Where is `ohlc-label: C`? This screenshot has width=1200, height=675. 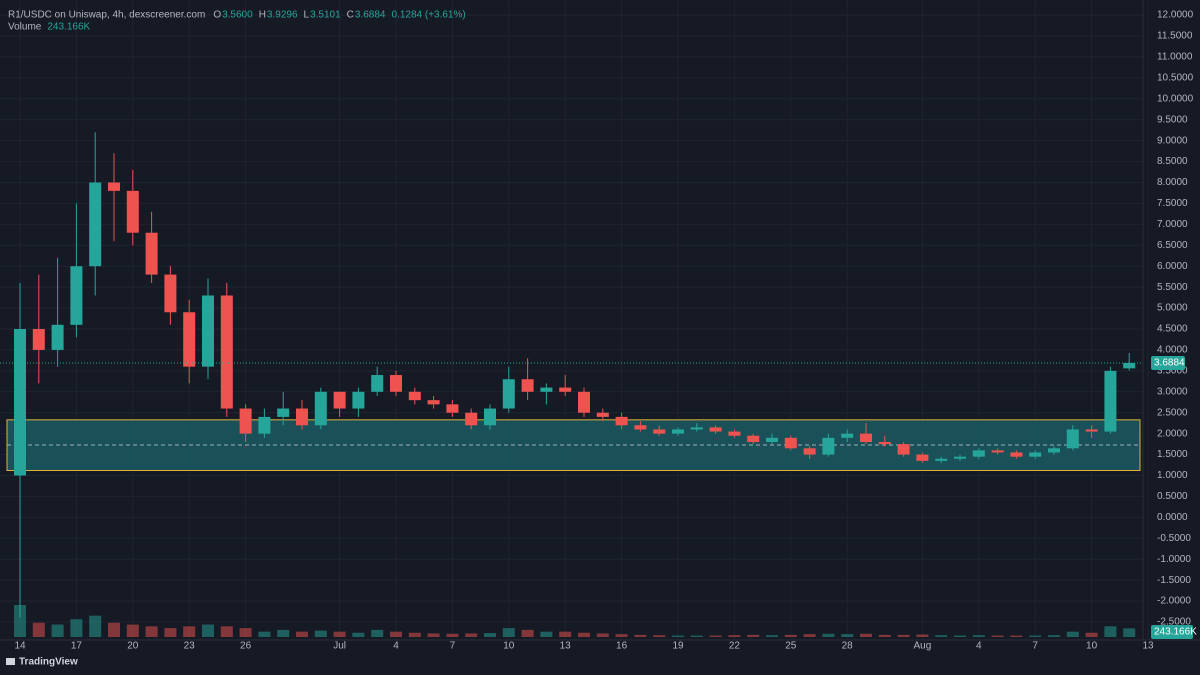
ohlc-label: C is located at coordinates (350, 15).